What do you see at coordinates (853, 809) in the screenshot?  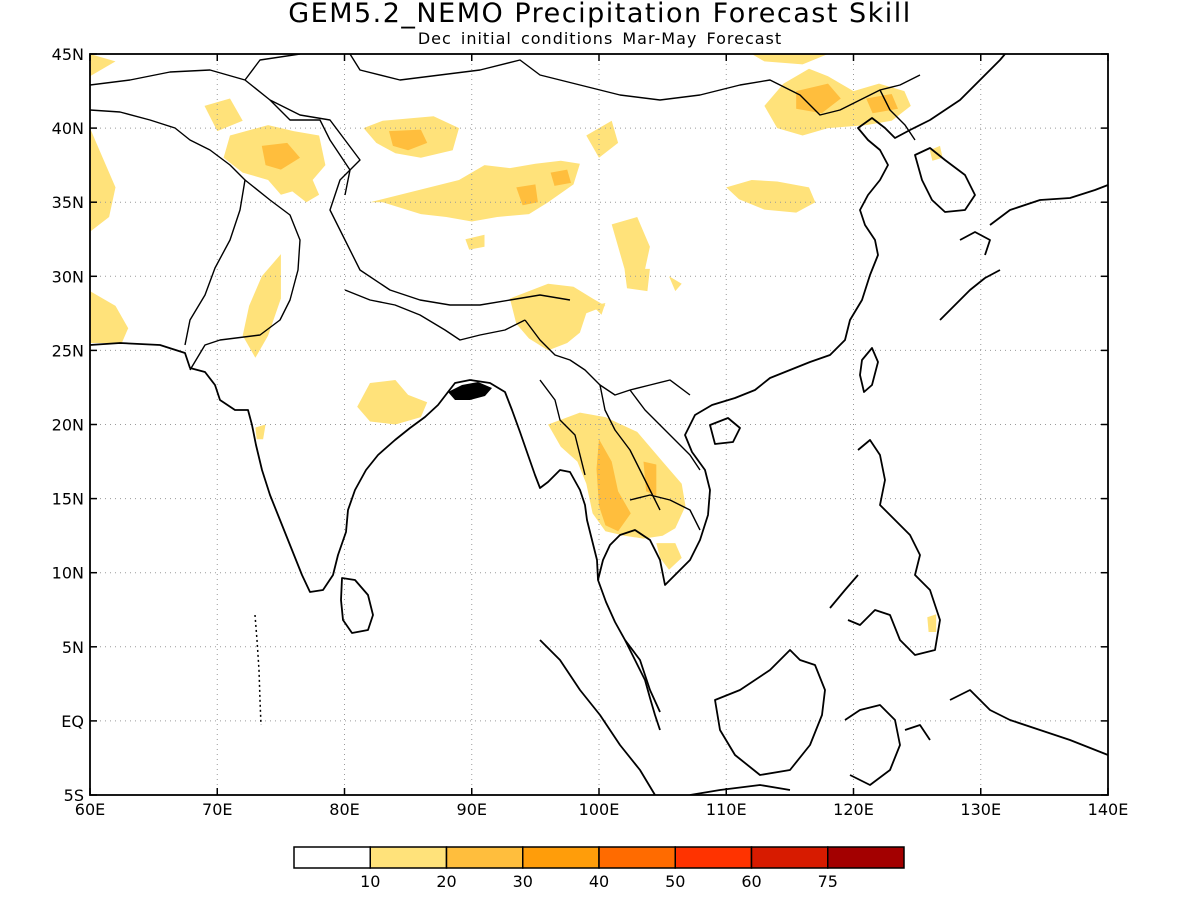 I see `lon-tick-label: 120E` at bounding box center [853, 809].